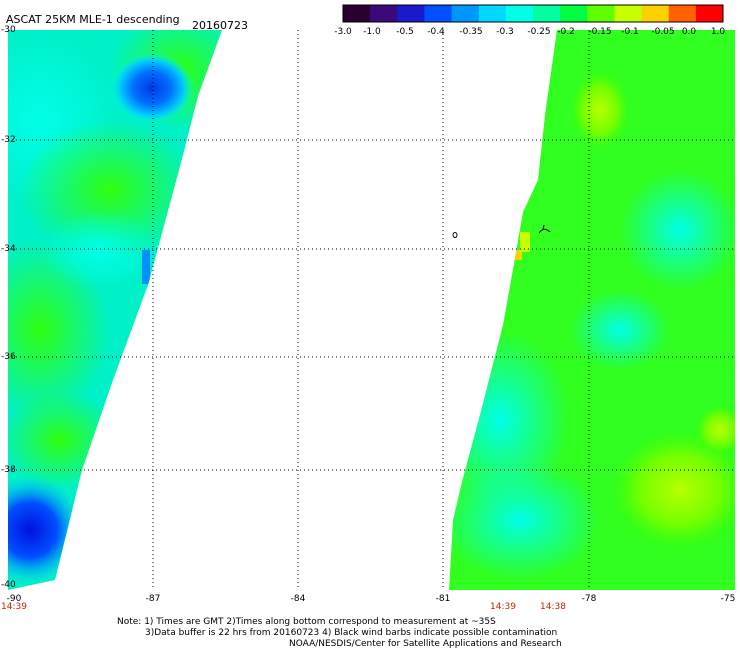  I want to click on colorbar-tick: -0.2, so click(566, 32).